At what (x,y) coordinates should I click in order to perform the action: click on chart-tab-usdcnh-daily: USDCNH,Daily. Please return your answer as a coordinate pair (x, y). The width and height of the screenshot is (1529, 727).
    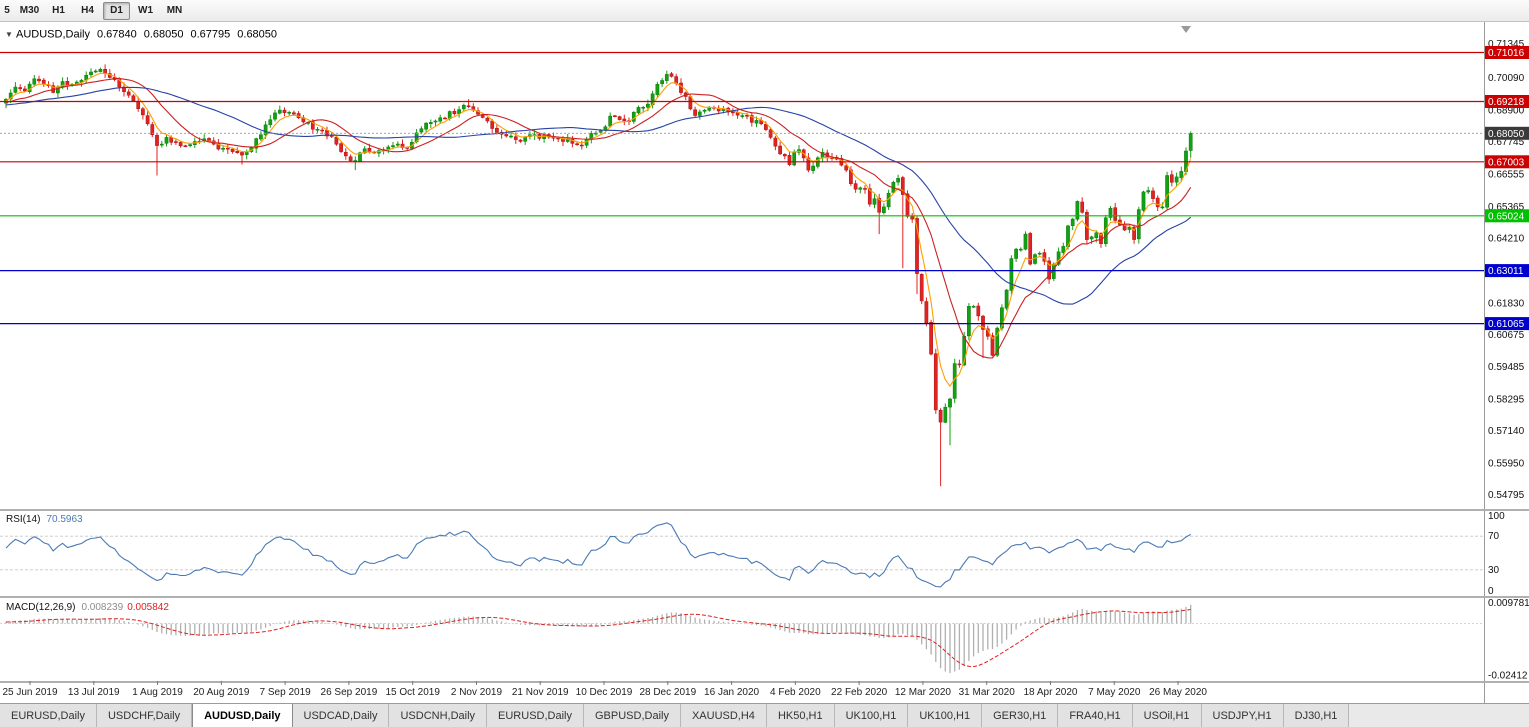
    Looking at the image, I should click on (438, 715).